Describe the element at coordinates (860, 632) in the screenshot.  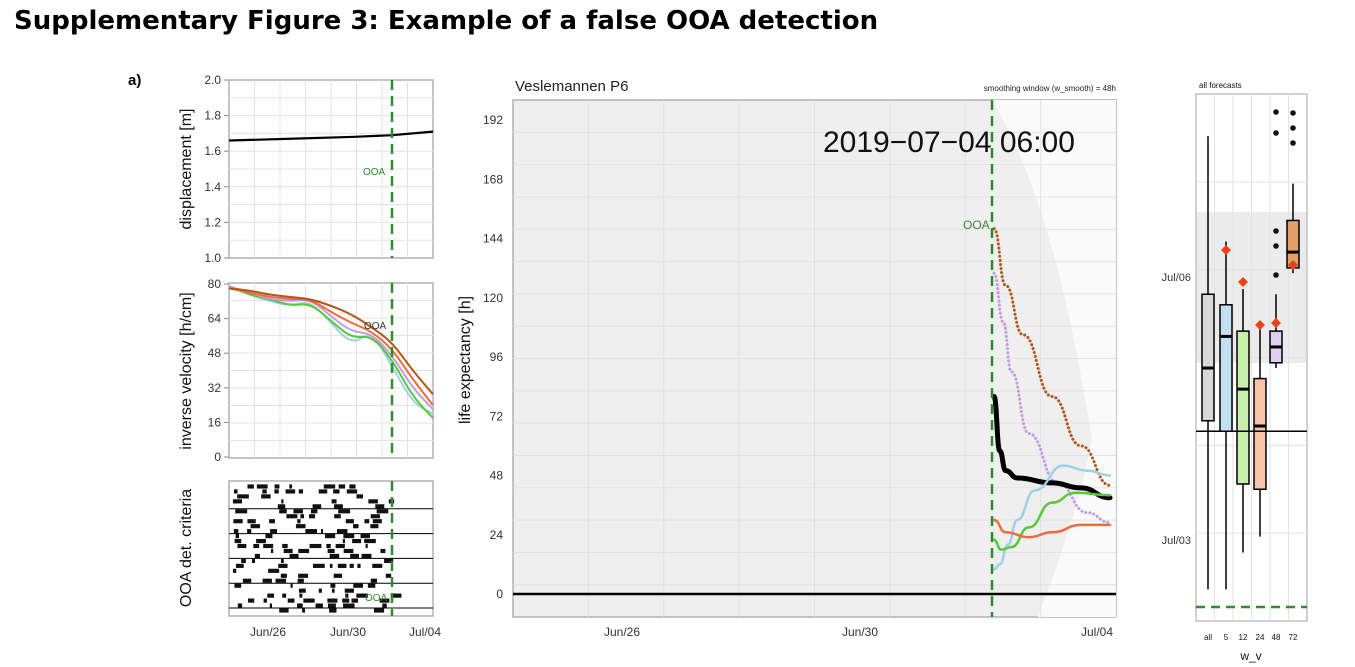
I see `x-tick-label: Jun/30` at that location.